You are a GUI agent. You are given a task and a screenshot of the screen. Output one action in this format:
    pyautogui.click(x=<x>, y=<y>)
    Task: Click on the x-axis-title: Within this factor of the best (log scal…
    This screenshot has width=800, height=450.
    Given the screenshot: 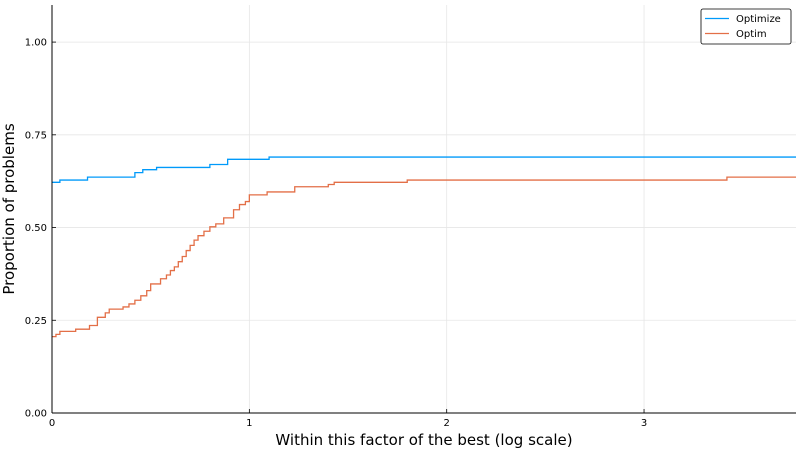 What is the action you would take?
    pyautogui.click(x=423, y=440)
    